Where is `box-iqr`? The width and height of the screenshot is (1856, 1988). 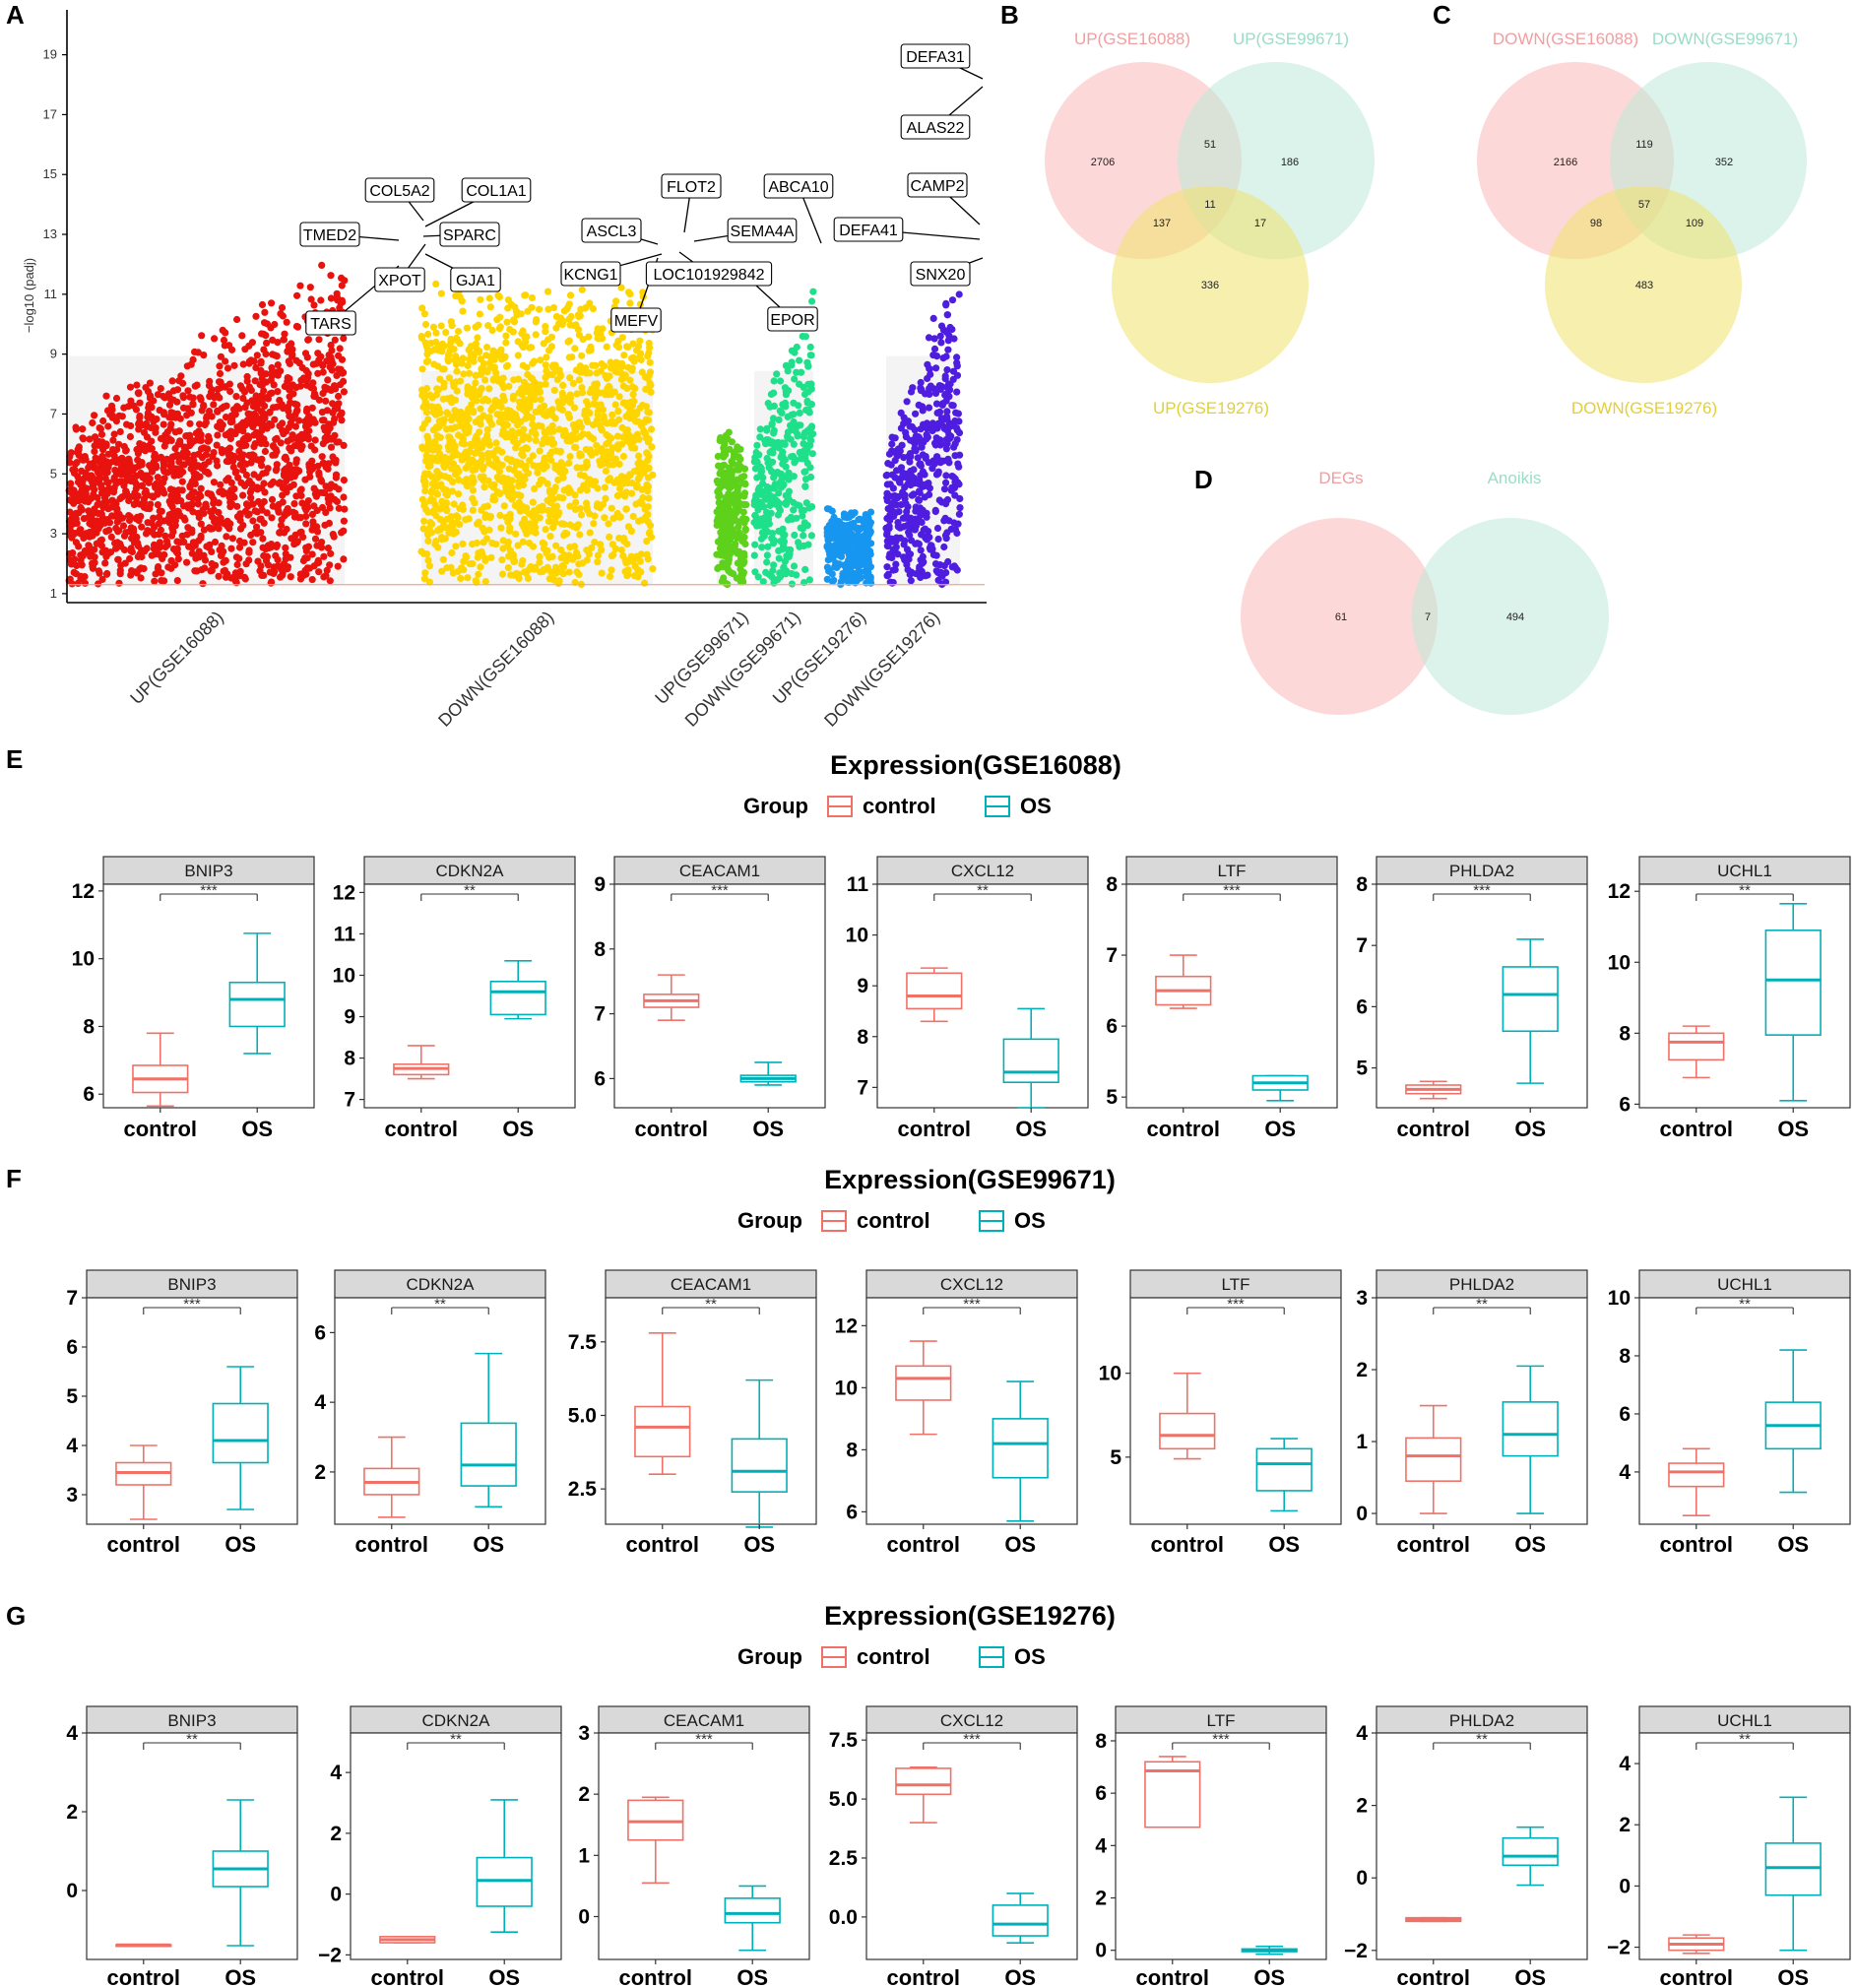
box-iqr is located at coordinates (257, 1005).